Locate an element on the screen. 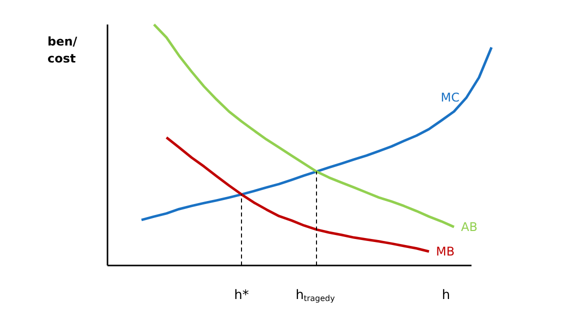 The width and height of the screenshot is (576, 336). x-axis-title: h is located at coordinates (446, 295).